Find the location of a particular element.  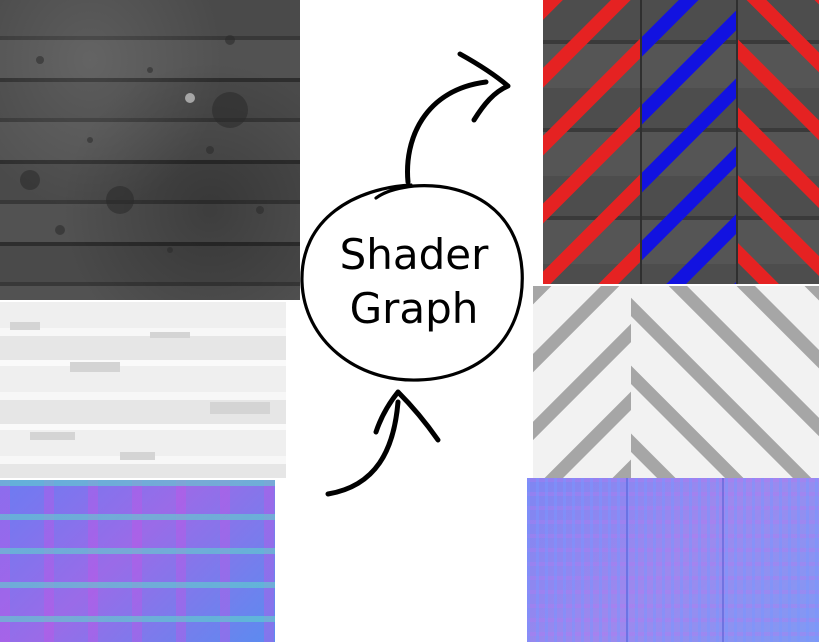

output-arrow is located at coordinates (447, 132).